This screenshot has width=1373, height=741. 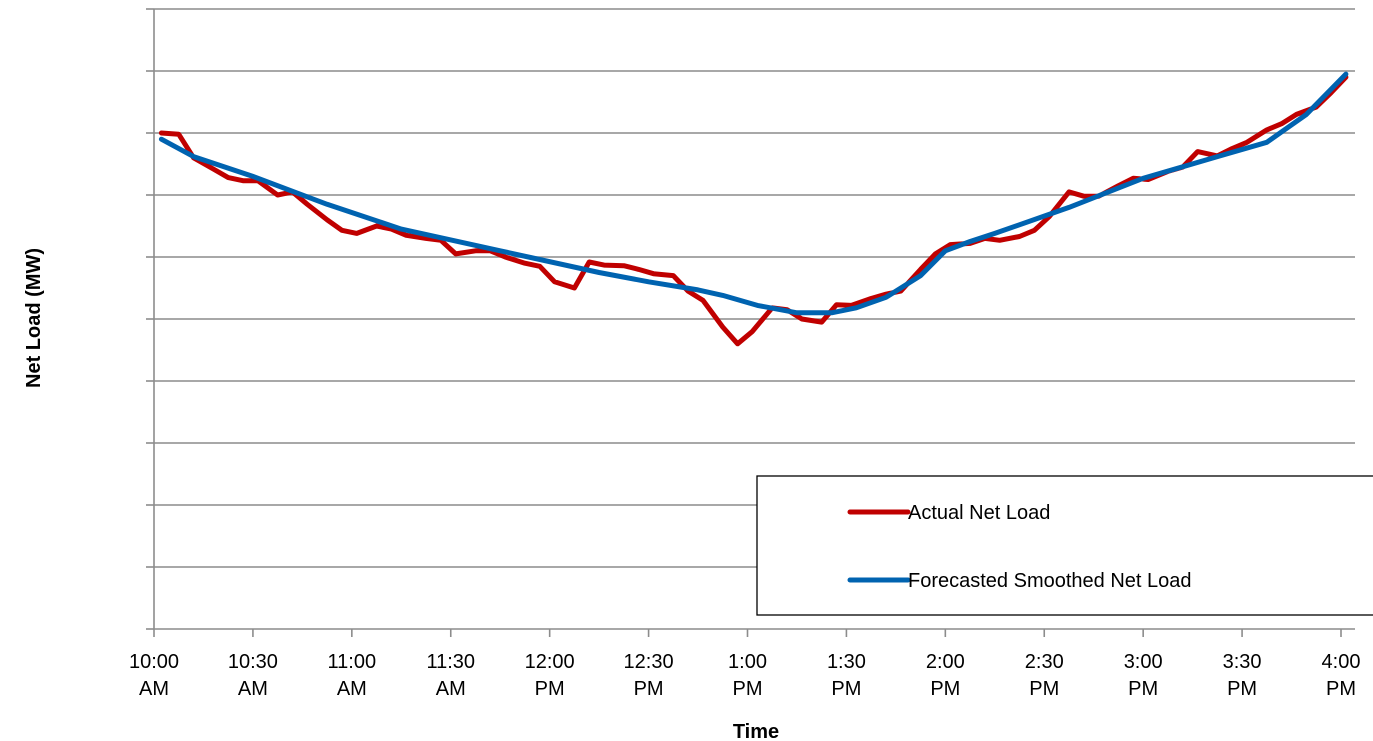 What do you see at coordinates (1341, 662) in the screenshot?
I see `x-tick-label-time: 4:00` at bounding box center [1341, 662].